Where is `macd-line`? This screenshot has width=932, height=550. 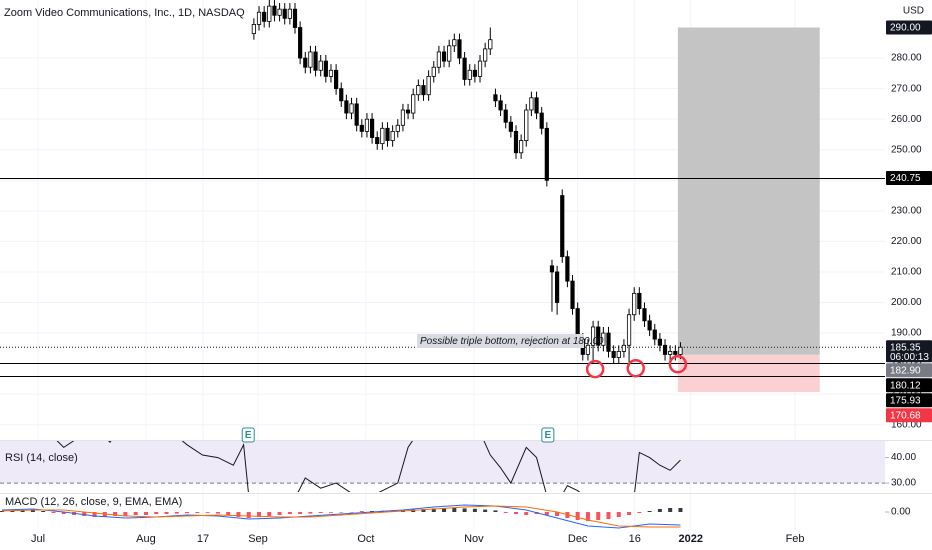
macd-line is located at coordinates (341, 516).